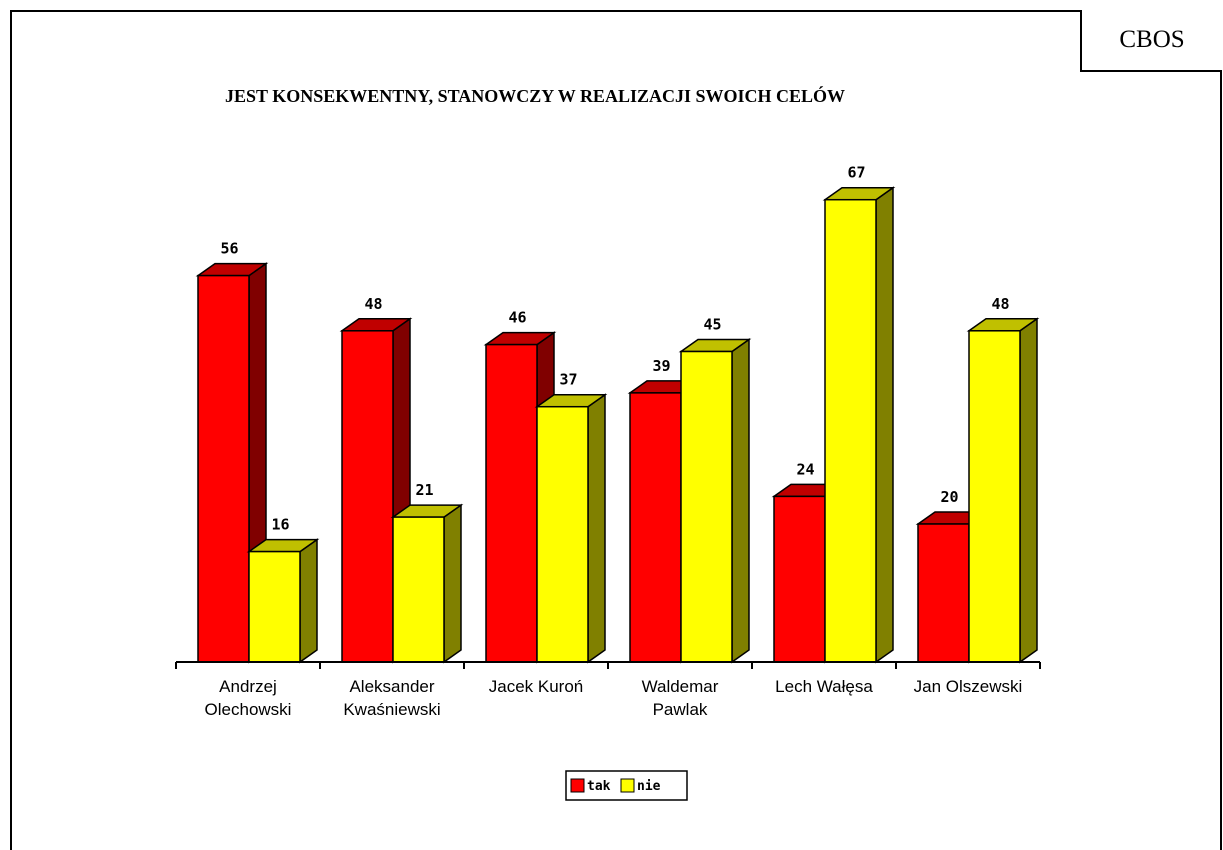 The image size is (1223, 850). Describe the element at coordinates (712, 325) in the screenshot. I see `value-label: 45` at that location.